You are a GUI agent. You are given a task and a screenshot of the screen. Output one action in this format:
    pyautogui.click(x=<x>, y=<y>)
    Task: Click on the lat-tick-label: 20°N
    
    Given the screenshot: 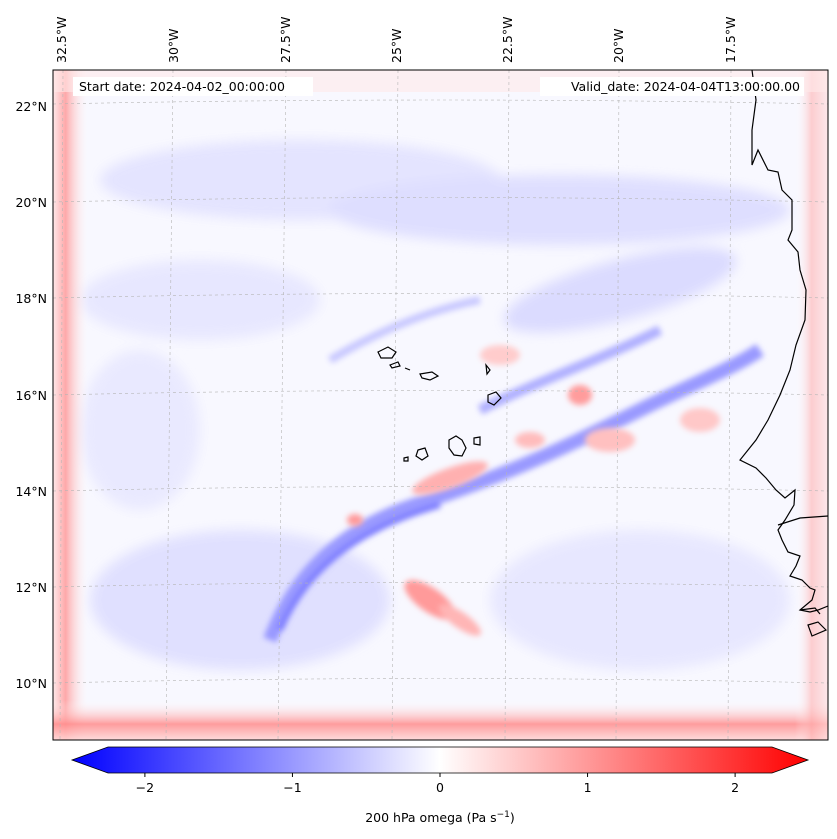 What is the action you would take?
    pyautogui.click(x=31, y=202)
    